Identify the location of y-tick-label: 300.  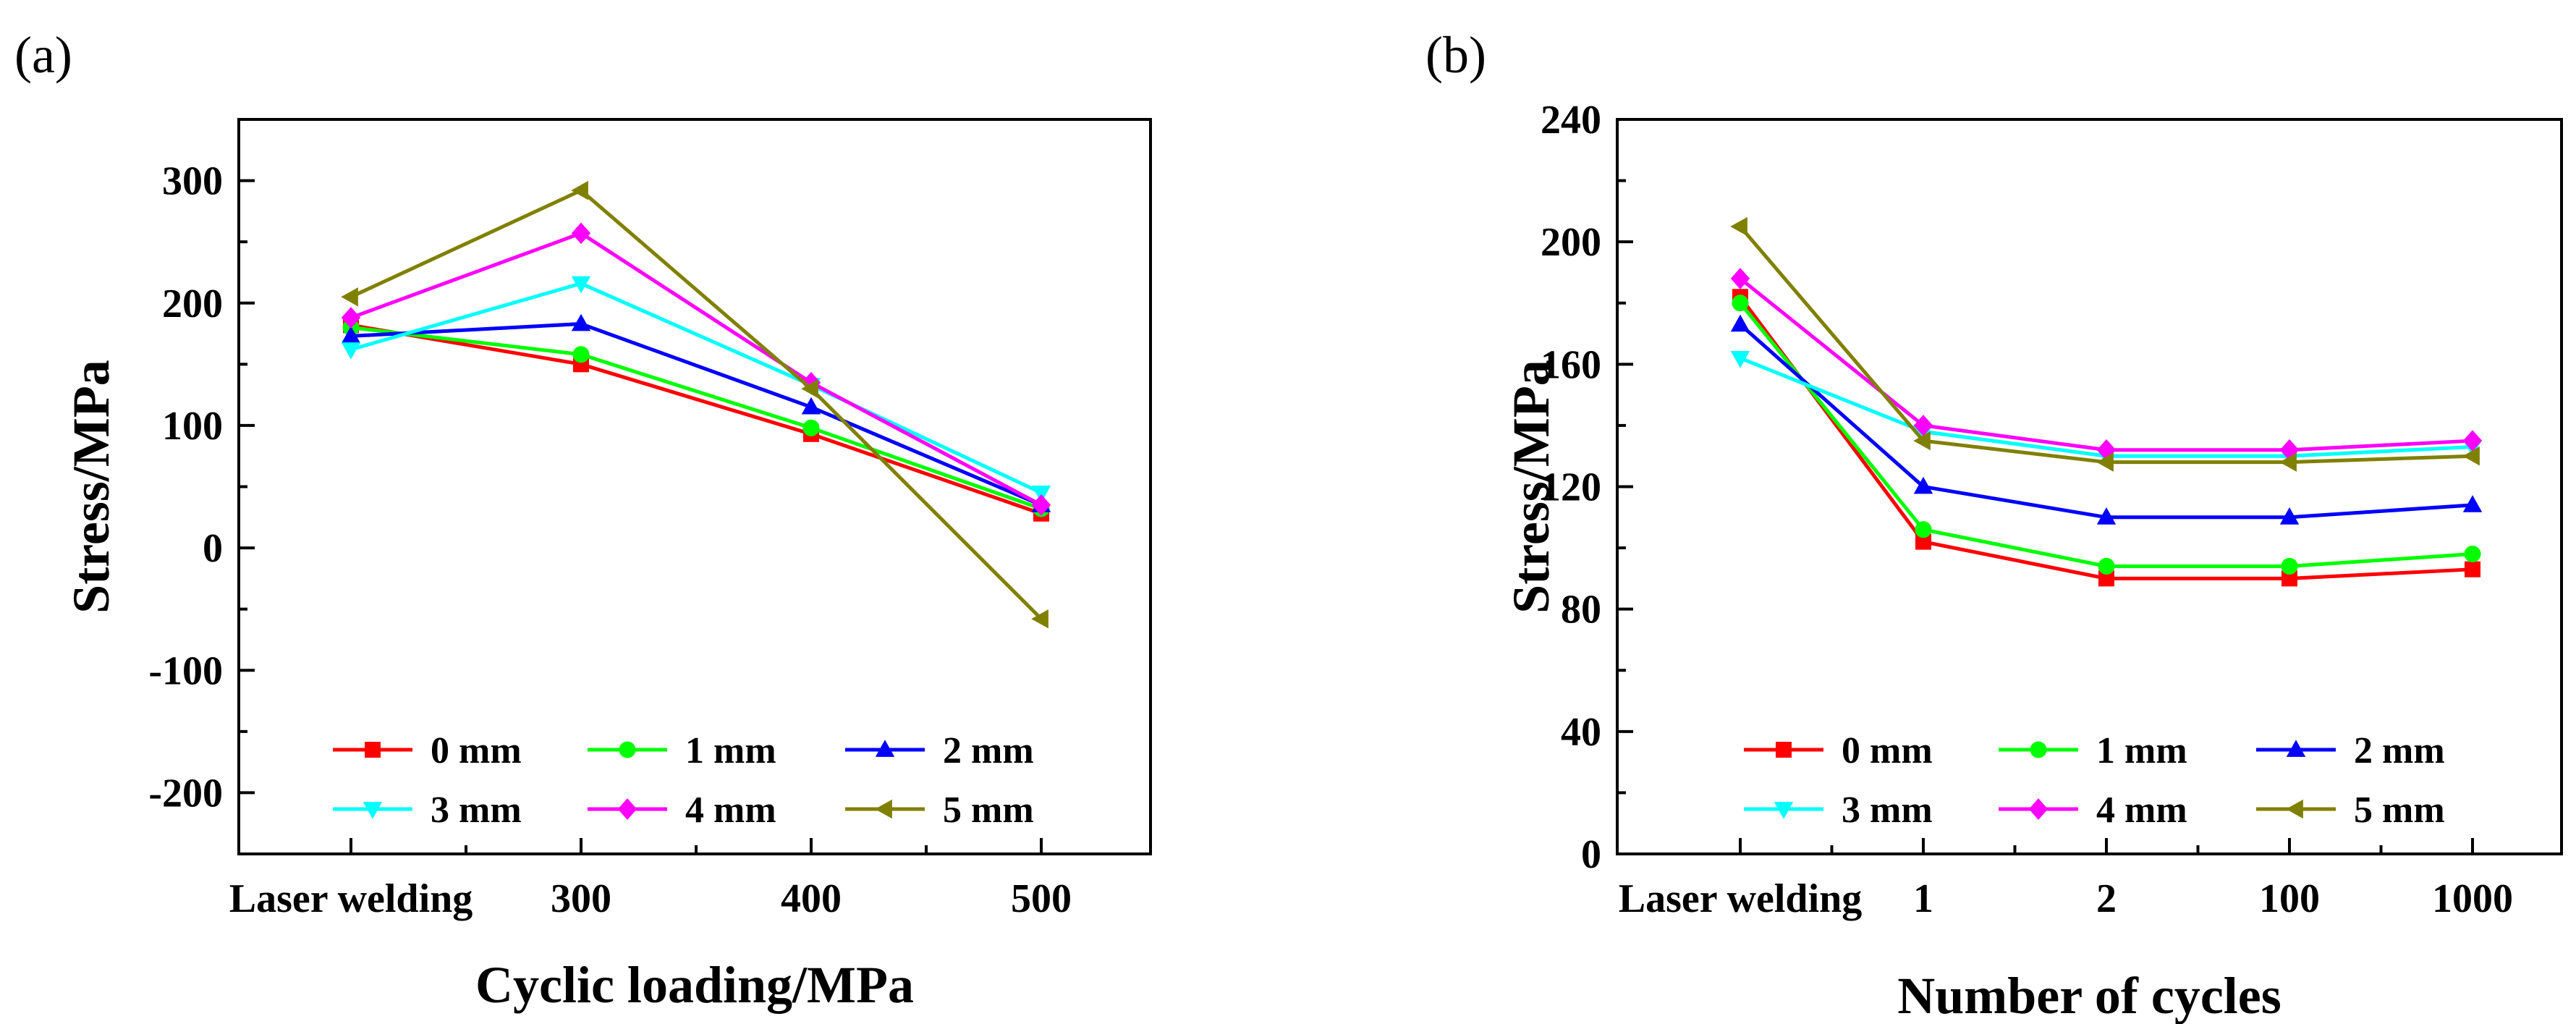
(192, 181).